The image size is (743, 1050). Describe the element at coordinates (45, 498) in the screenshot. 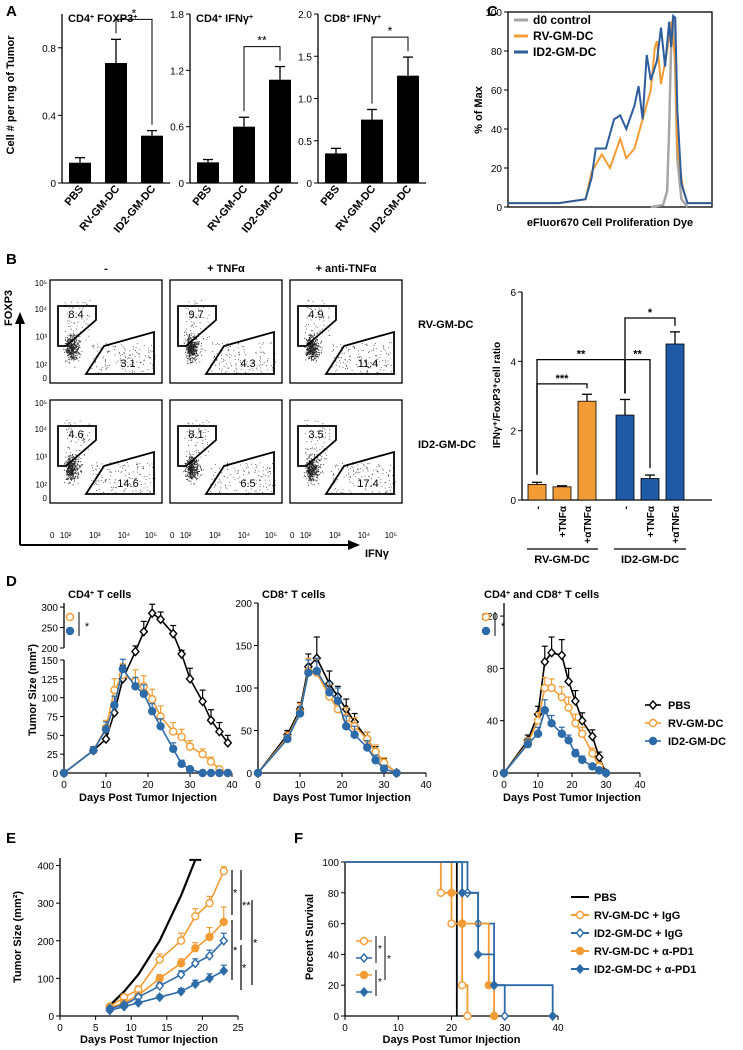

I see `flow-y-tick: 0` at that location.